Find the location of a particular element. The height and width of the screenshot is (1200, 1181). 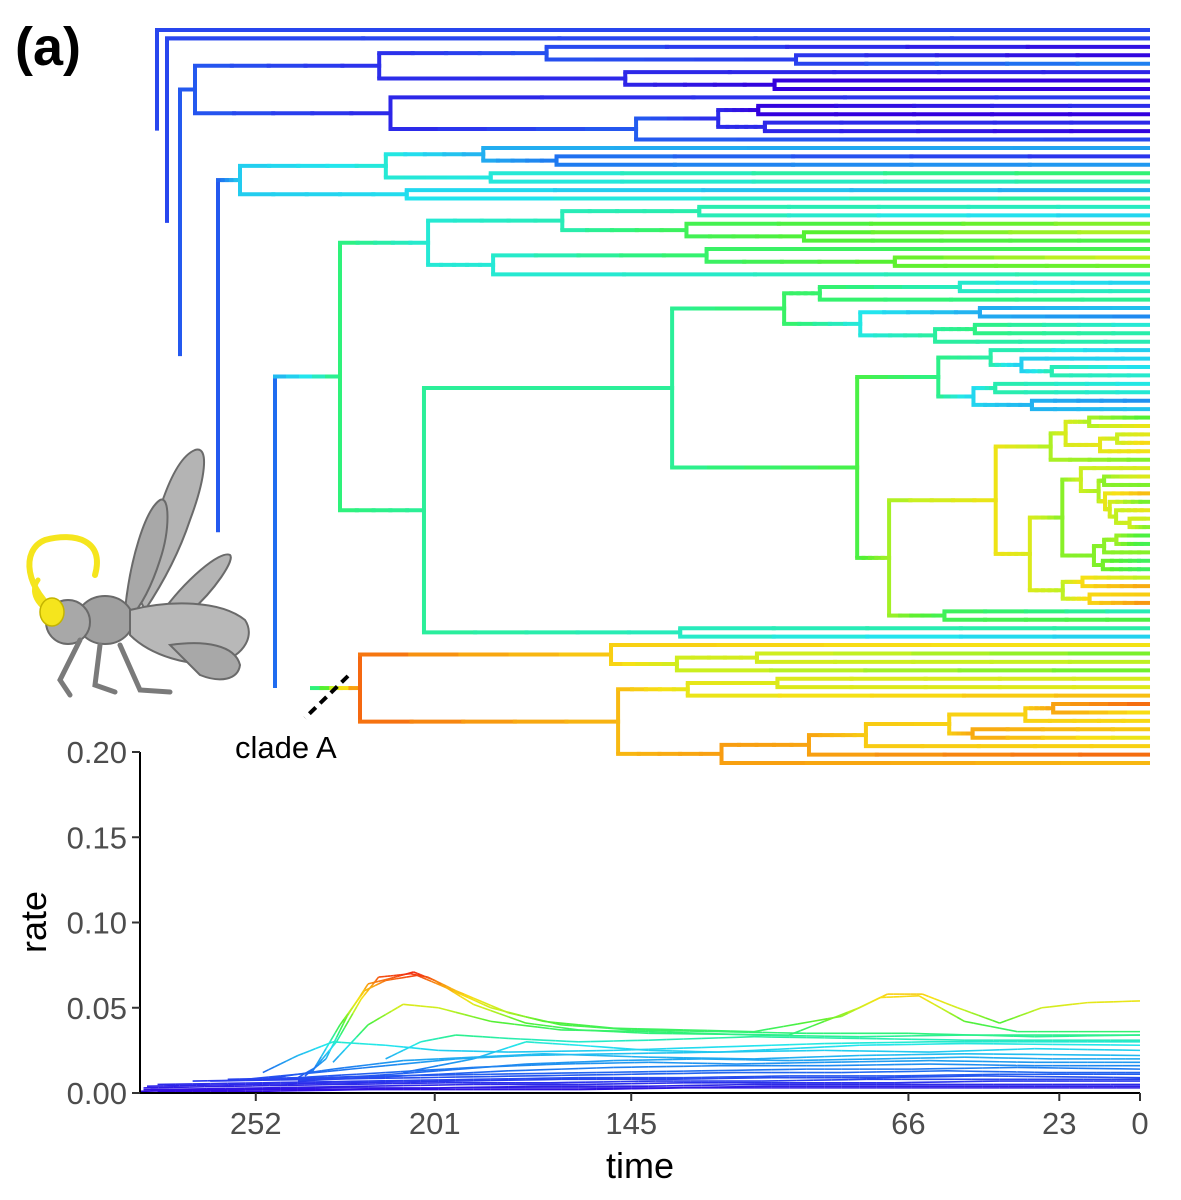

y-tick-label: 0.10 is located at coordinates (97, 923).